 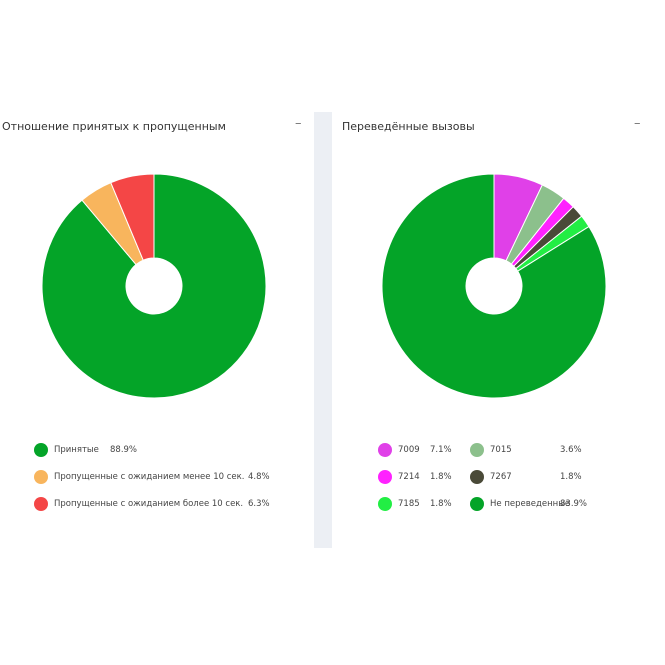 I want to click on legend-label: Пропущенные с ожиданием менее 10 сек., so click(x=149, y=477).